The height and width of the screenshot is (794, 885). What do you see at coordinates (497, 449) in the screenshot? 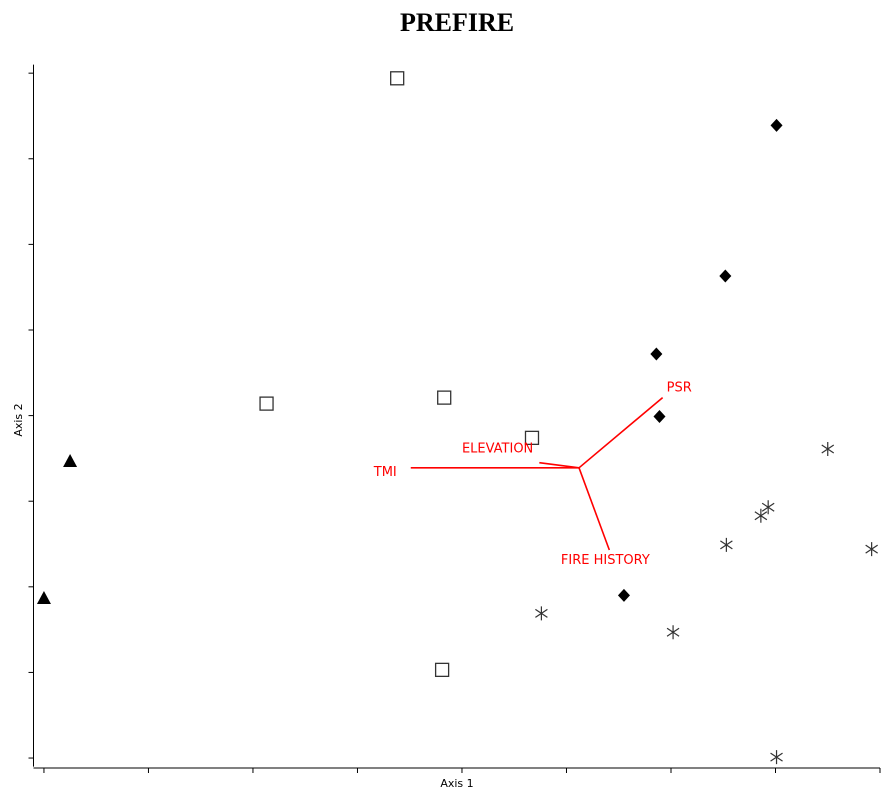
I see `vector-label: ELEVATION` at bounding box center [497, 449].